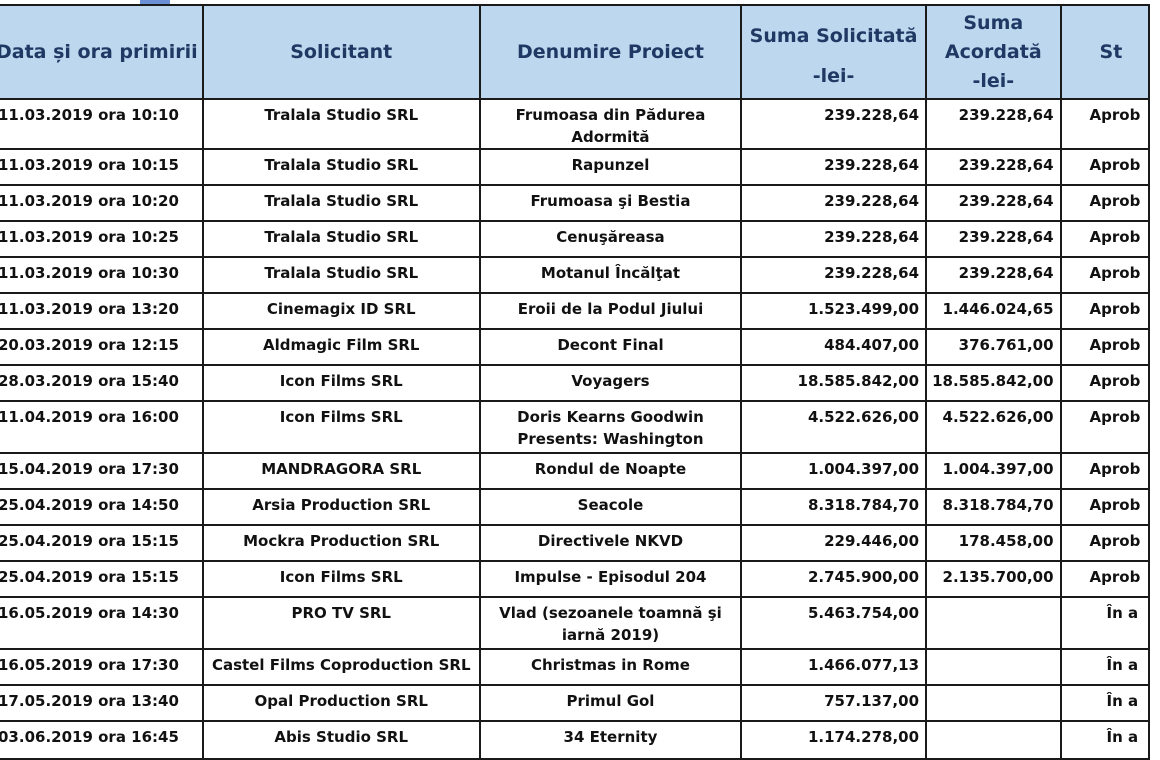 This screenshot has width=1160, height=760. Describe the element at coordinates (834, 623) in the screenshot. I see `cell-requested: 5.463.754,00` at that location.